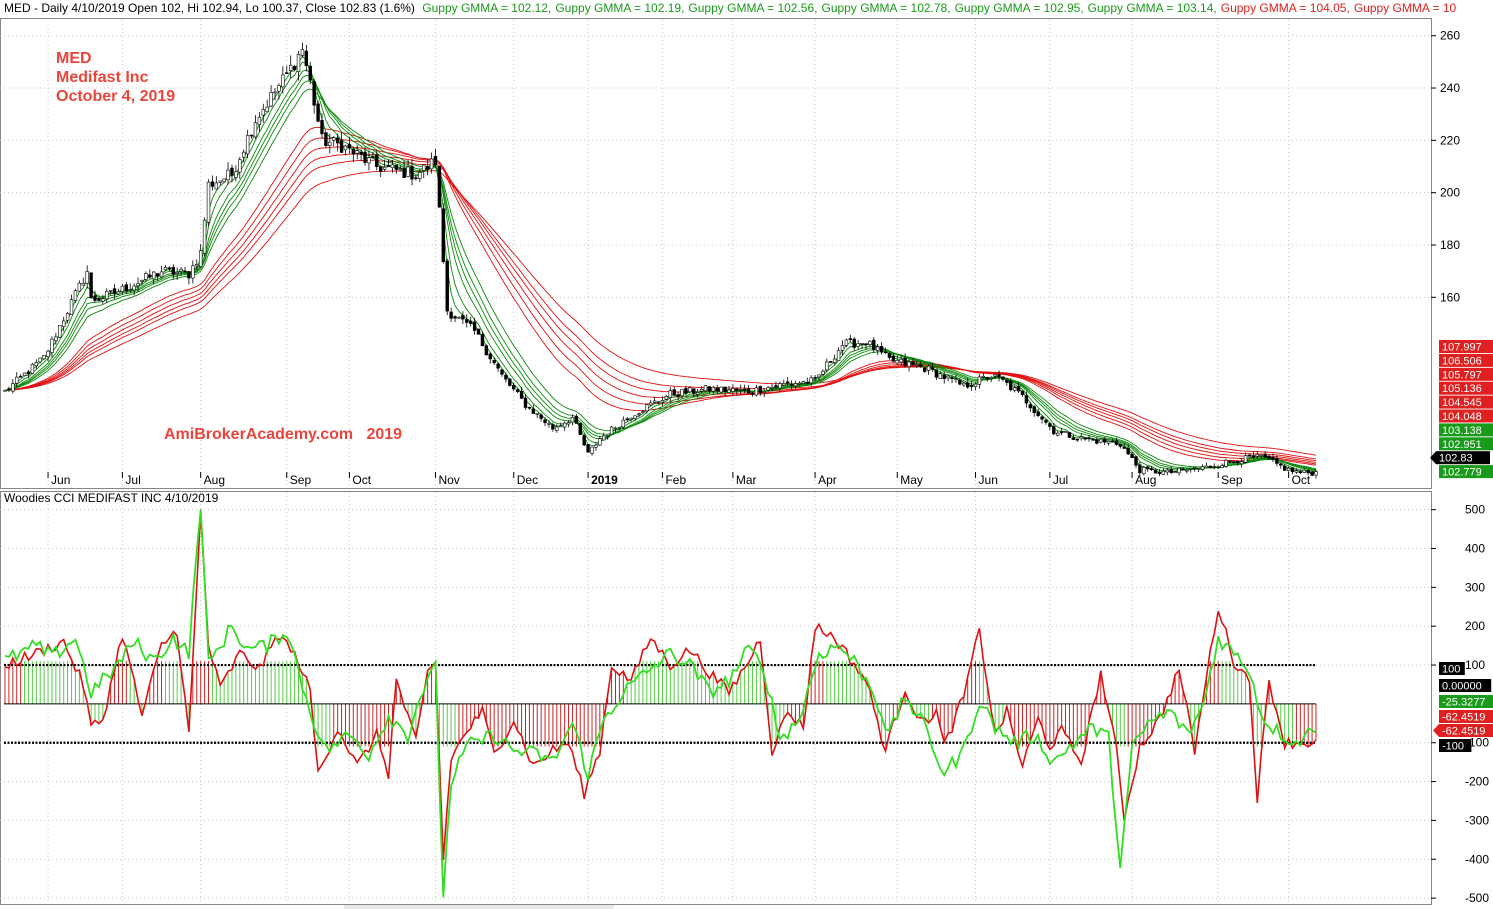 The width and height of the screenshot is (1493, 909). I want to click on price-x-tick-label: Aug, so click(1145, 480).